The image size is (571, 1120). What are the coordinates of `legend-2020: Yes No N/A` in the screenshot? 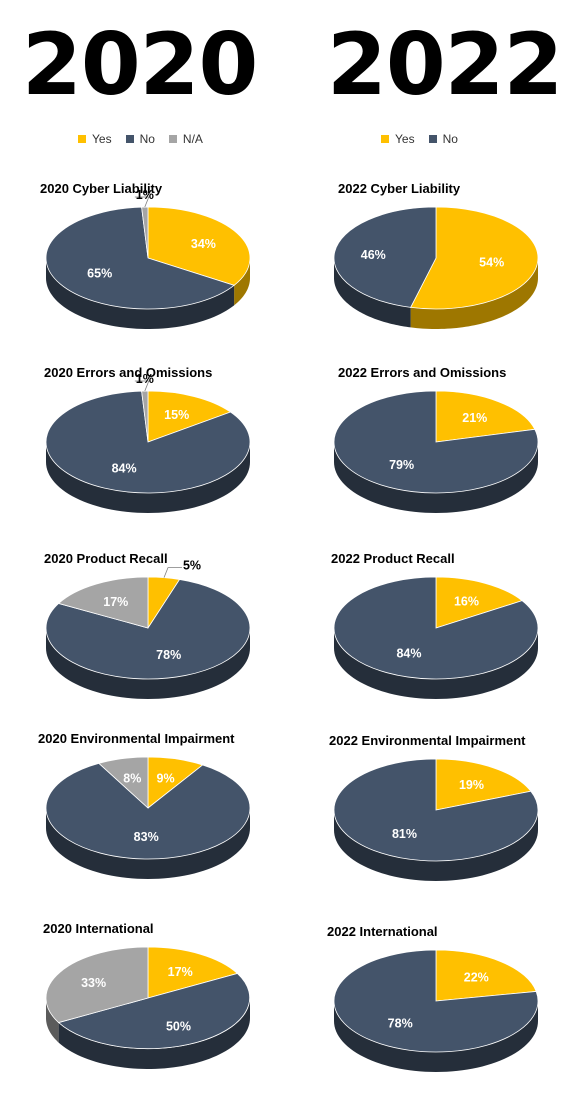 It's located at (147, 139).